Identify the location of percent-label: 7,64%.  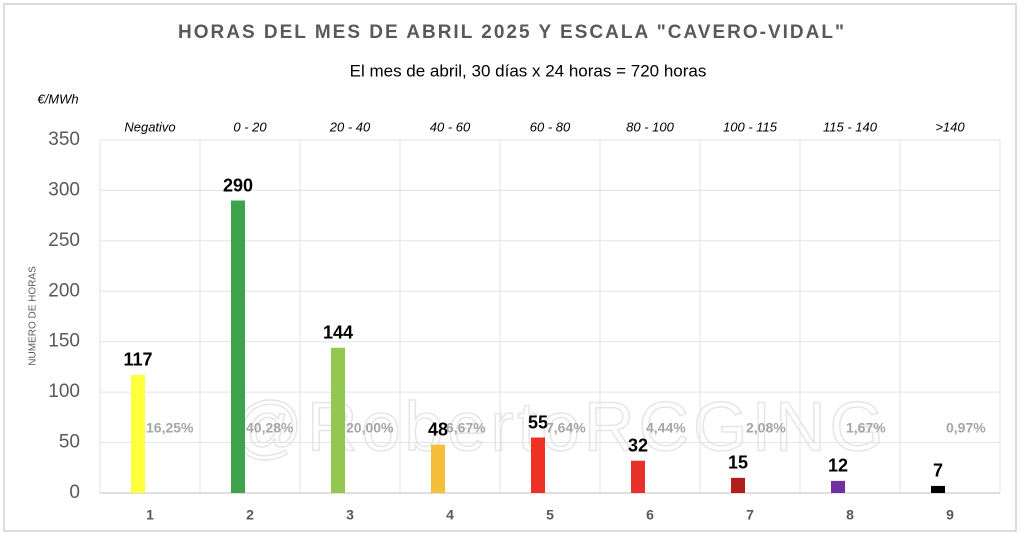
(566, 428).